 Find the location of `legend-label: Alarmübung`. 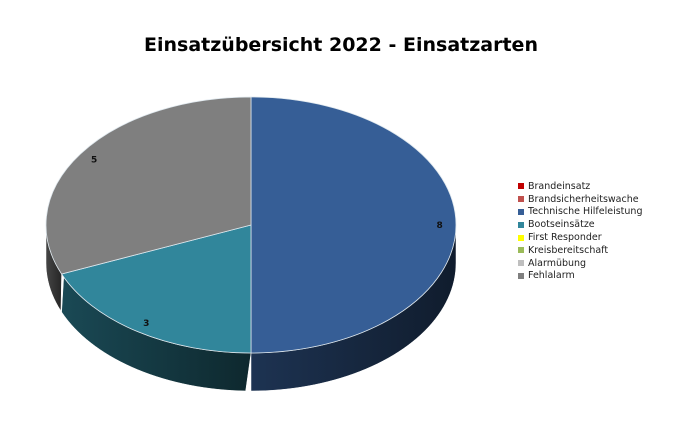

legend-label: Alarmübung is located at coordinates (557, 263).